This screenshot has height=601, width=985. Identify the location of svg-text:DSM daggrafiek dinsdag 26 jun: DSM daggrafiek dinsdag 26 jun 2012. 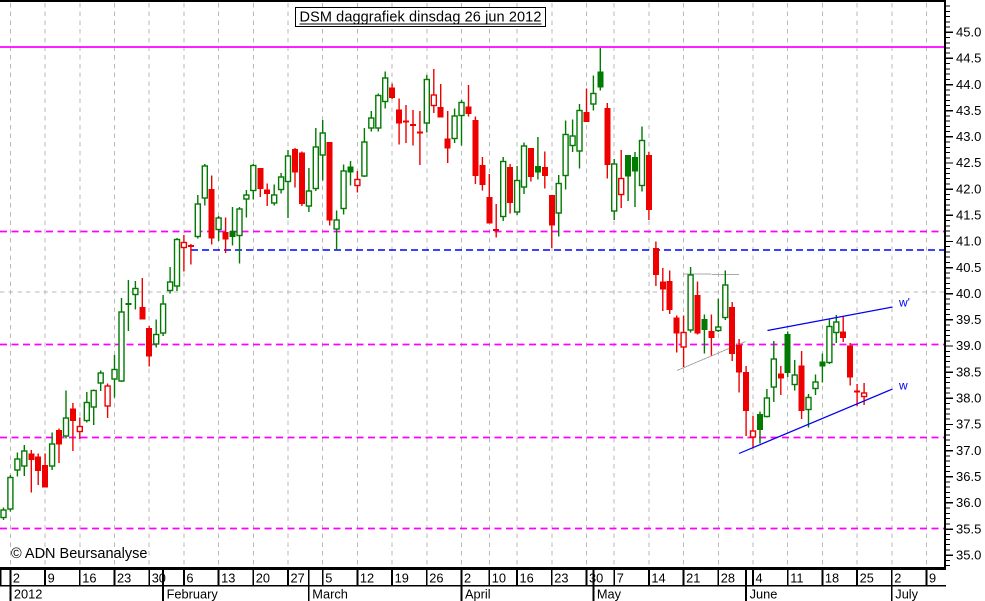
(421, 18).